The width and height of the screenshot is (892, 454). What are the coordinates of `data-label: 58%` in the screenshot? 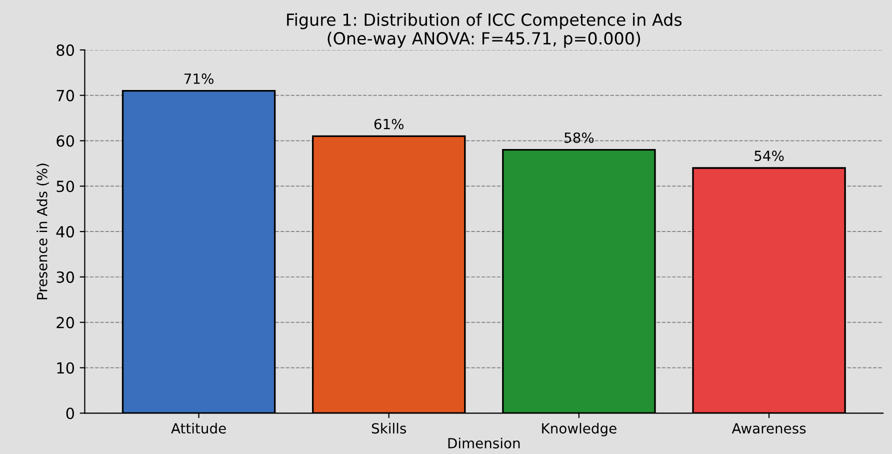 It's located at (579, 137).